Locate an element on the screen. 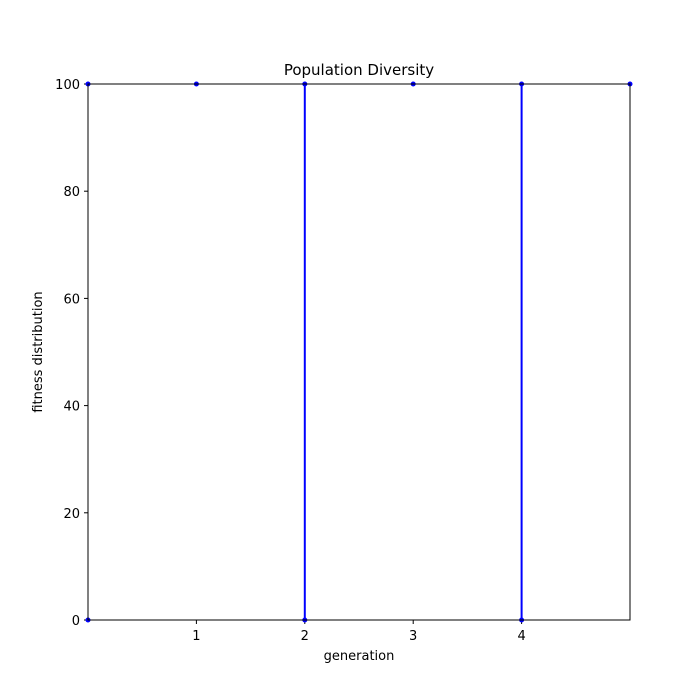 This screenshot has height=700, width=700. y-tick-label: 40 is located at coordinates (71, 407).